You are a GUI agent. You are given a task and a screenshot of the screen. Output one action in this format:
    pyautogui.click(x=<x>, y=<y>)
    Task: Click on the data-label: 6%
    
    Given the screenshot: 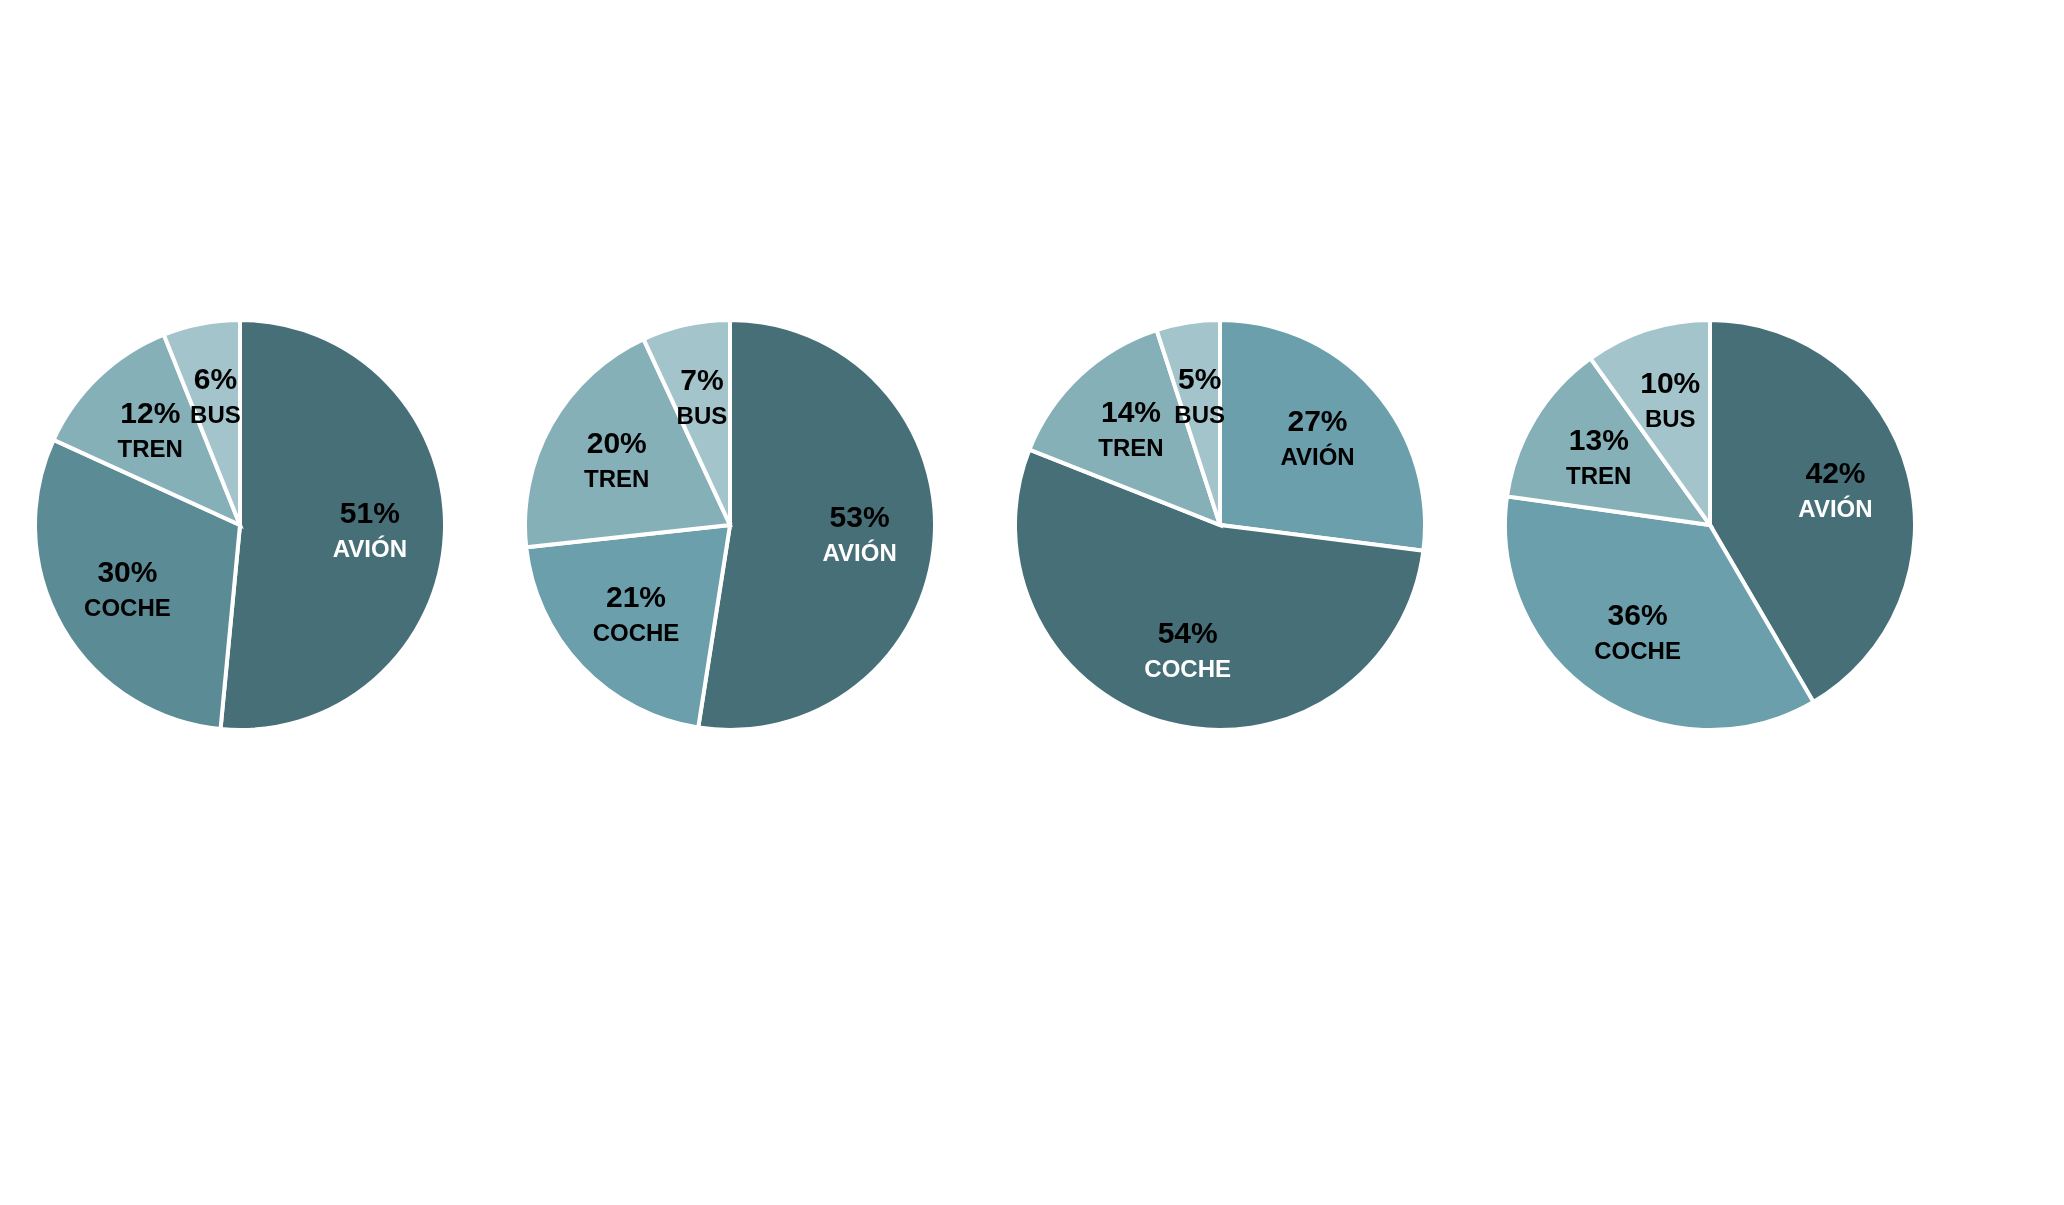 What is the action you would take?
    pyautogui.click(x=215, y=379)
    